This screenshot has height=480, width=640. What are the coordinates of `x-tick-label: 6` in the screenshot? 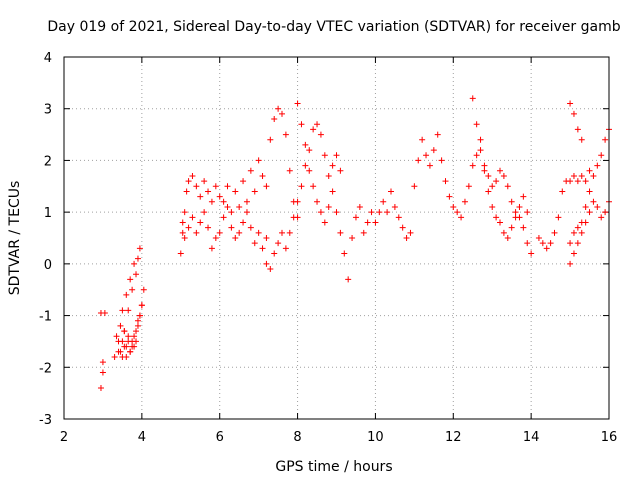 It's located at (220, 437).